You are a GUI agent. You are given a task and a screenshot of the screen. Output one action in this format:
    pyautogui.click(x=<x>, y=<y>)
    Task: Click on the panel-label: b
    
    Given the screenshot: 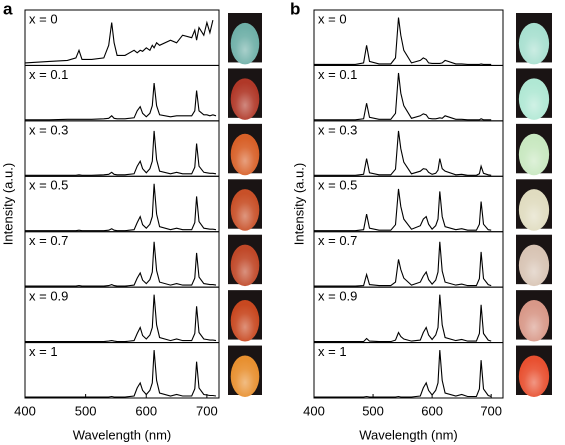 What is the action you would take?
    pyautogui.click(x=295, y=9)
    